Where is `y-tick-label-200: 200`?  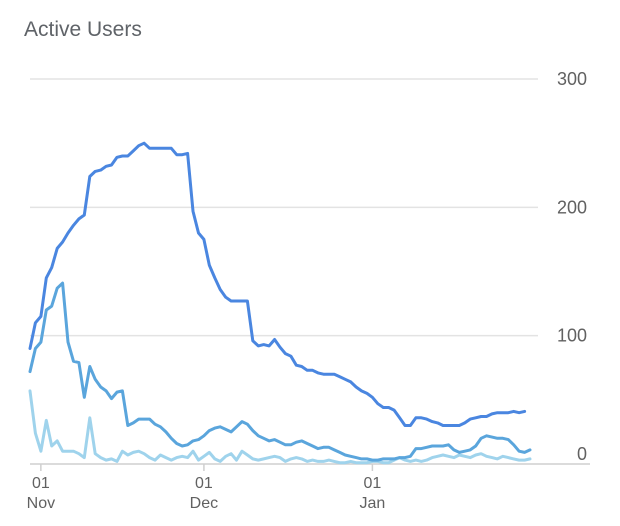
y-tick-label-200: 200 is located at coordinates (572, 207).